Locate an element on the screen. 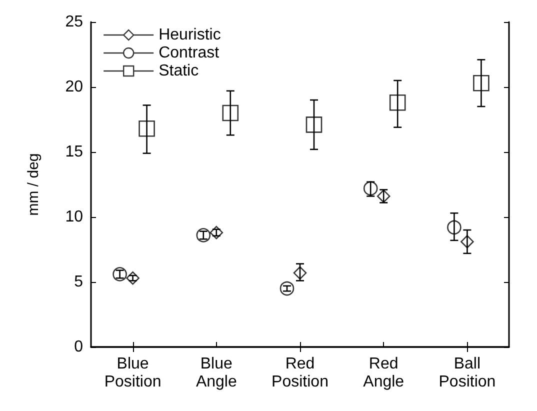  x-tick-label: Blue Angle is located at coordinates (216, 373).